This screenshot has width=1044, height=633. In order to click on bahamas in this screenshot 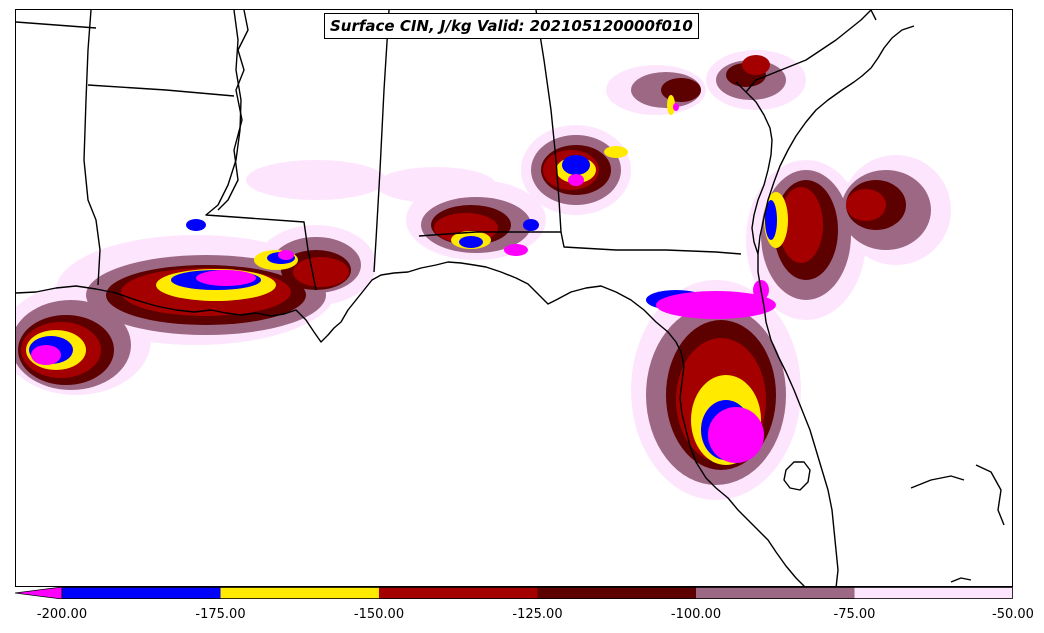, I will do `click(990, 495)`.